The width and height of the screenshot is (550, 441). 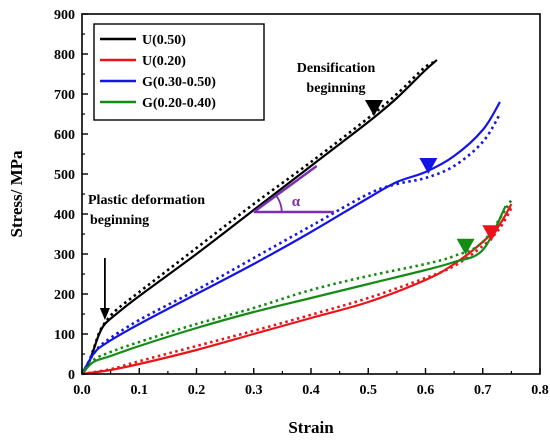 I want to click on y-tick-label: 0, so click(x=71, y=375).